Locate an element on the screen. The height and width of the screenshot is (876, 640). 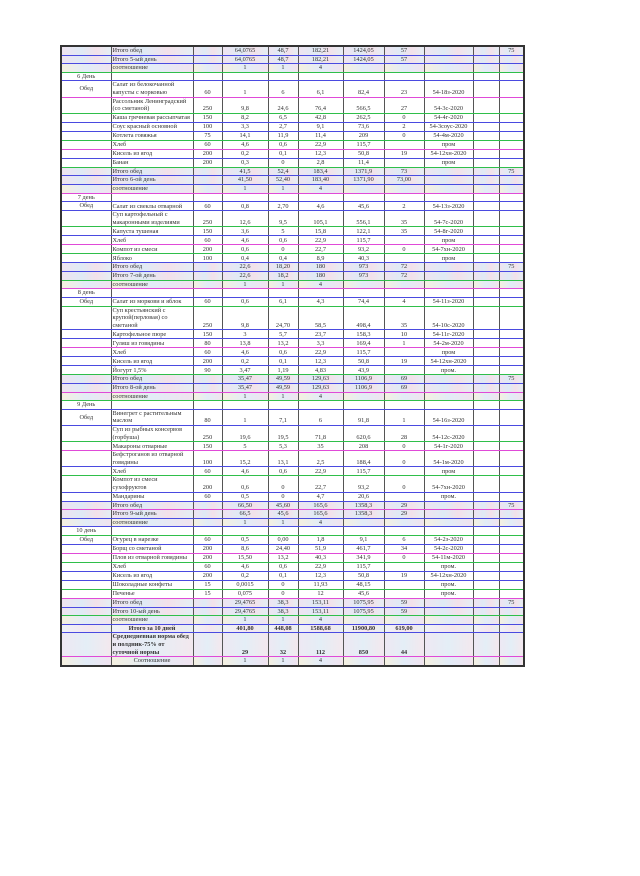
total-row: Итого обед 66,50 45,60 165,6 1358,3 29 75 is located at coordinates (292, 505).